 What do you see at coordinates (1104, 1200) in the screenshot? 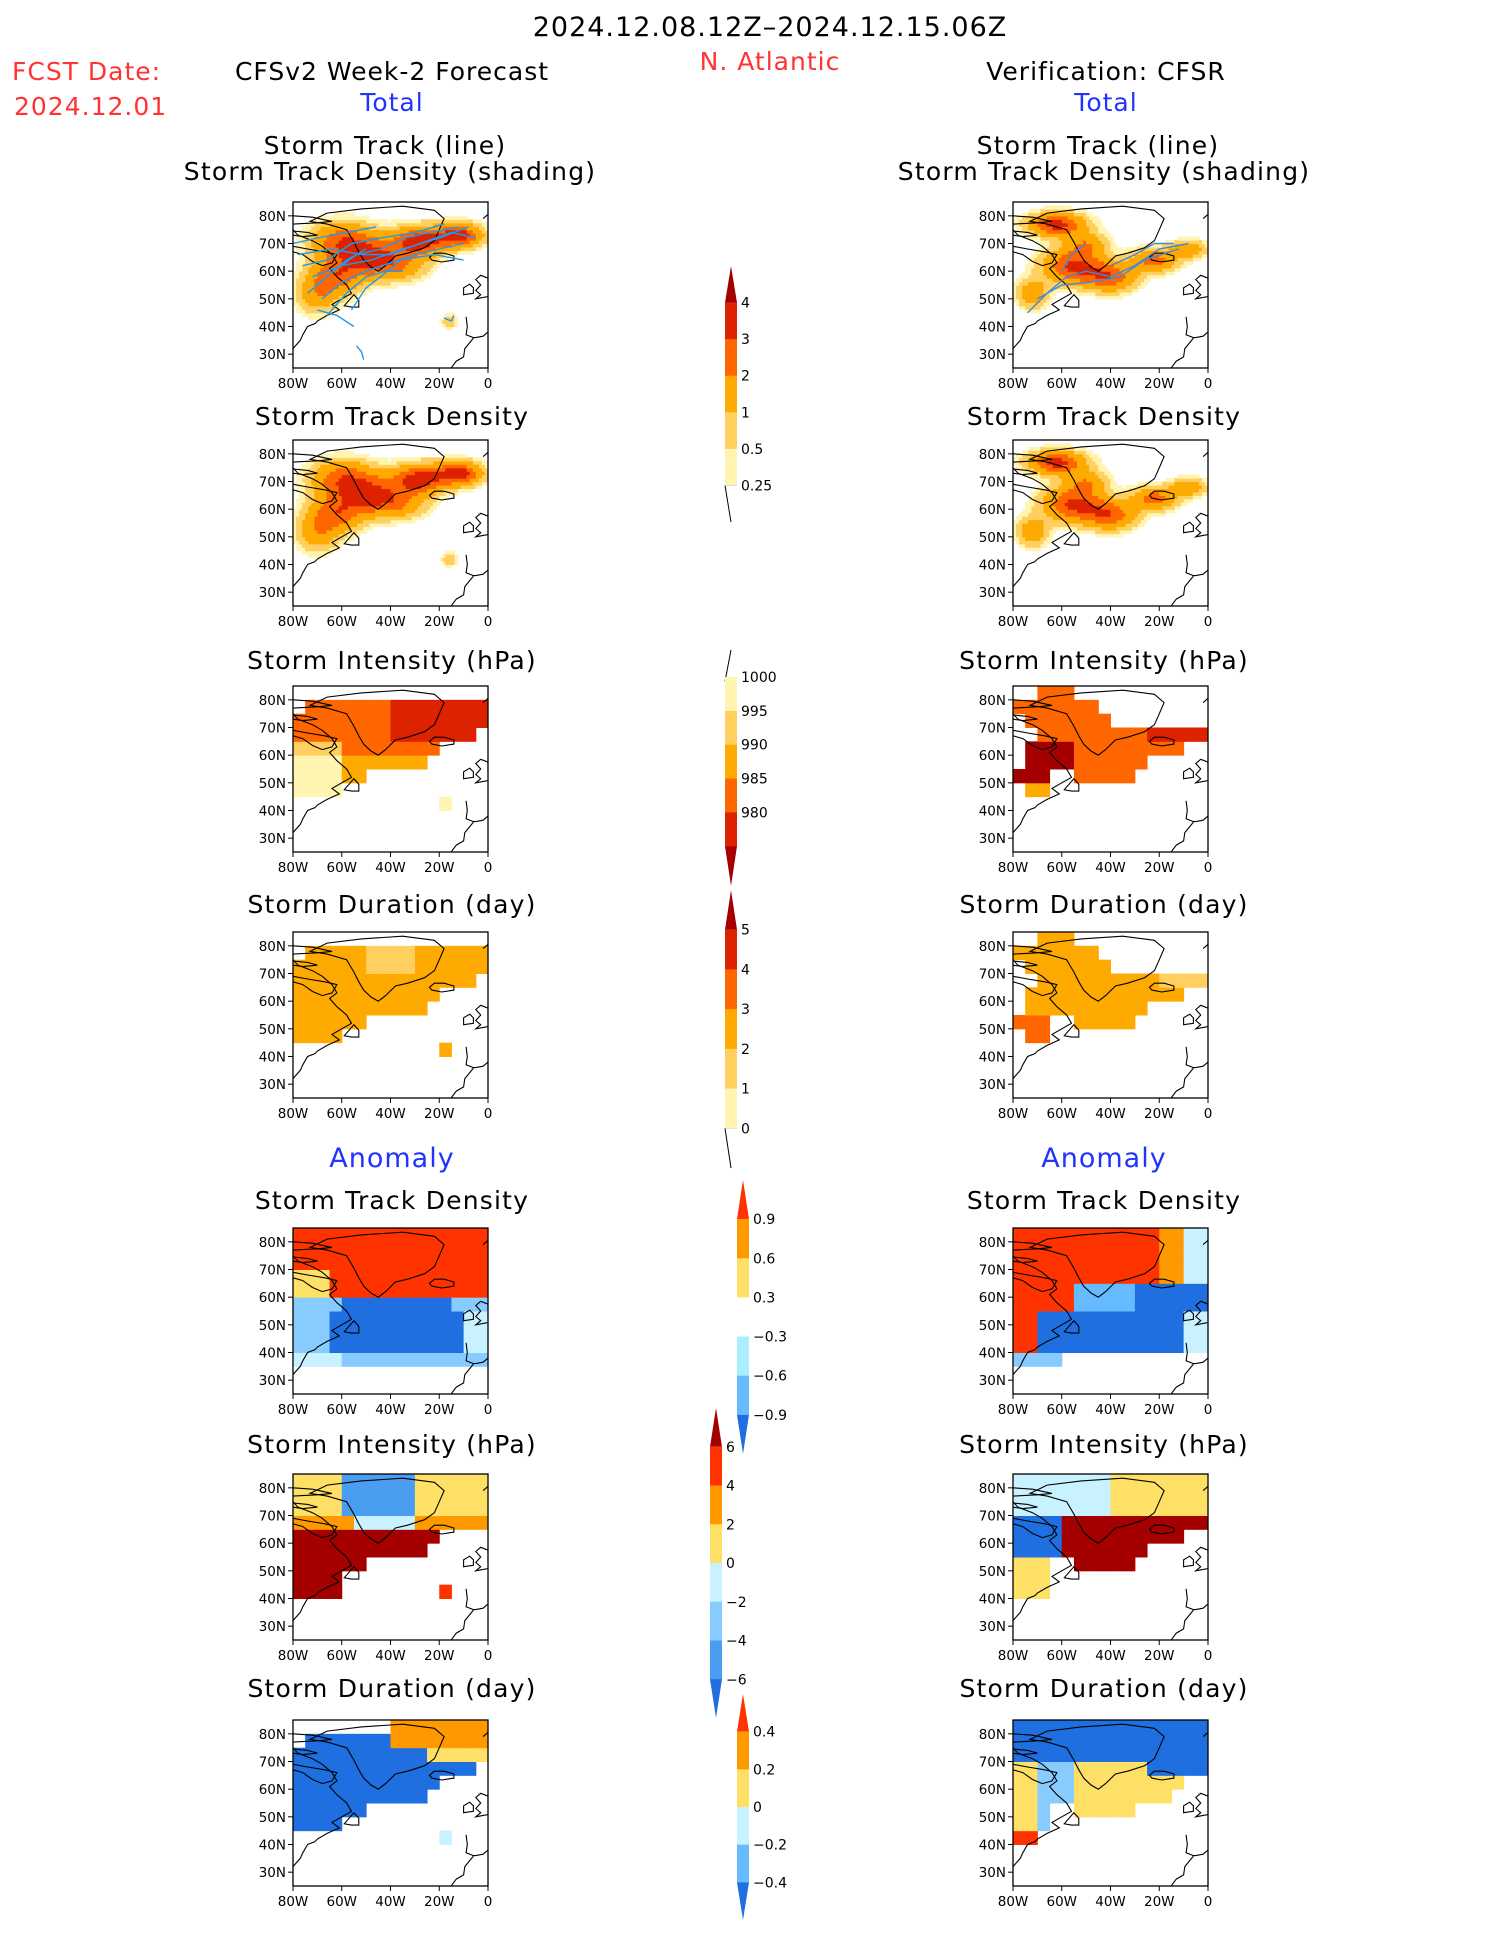
I see `right-anom-density-title: Storm Track Density` at bounding box center [1104, 1200].